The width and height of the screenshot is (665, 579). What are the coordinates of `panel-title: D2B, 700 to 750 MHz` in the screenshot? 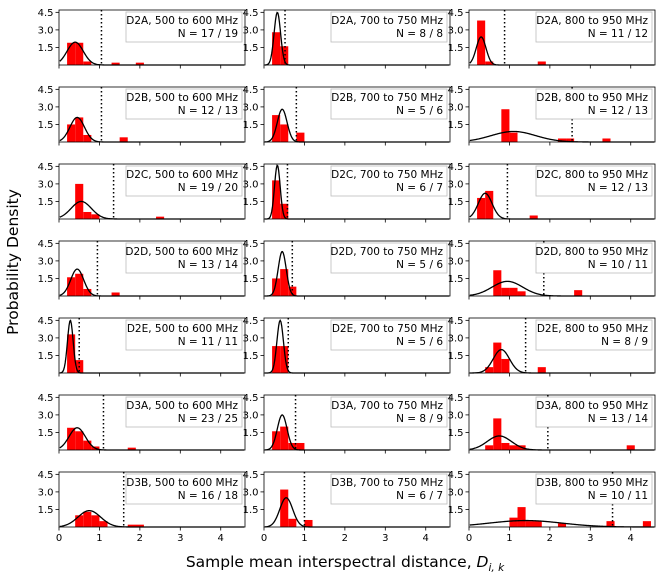 It's located at (387, 98).